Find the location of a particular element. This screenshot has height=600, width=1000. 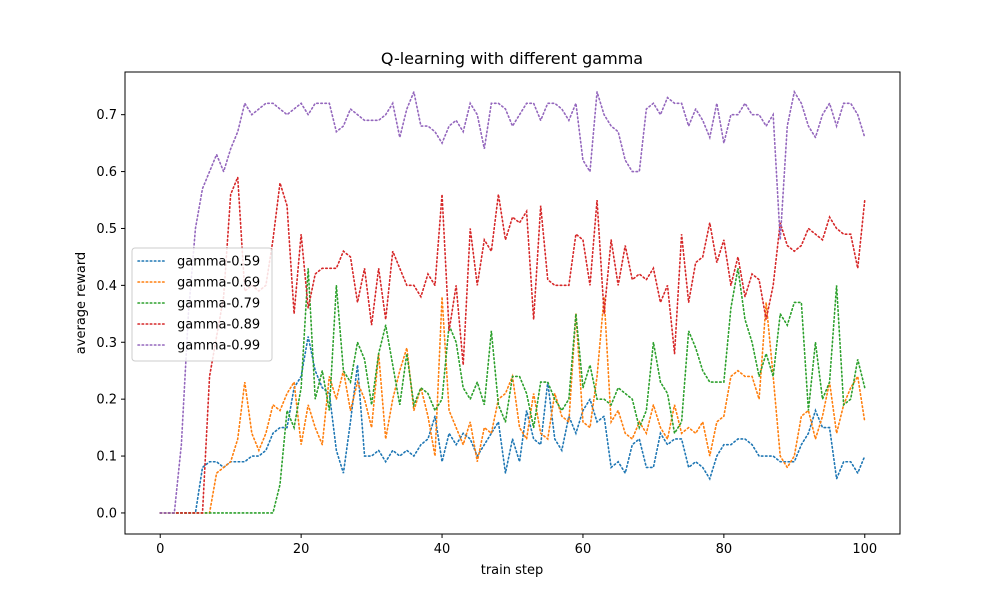

legend-label-gamma-0.89: gamma-0.89 is located at coordinates (218, 325).